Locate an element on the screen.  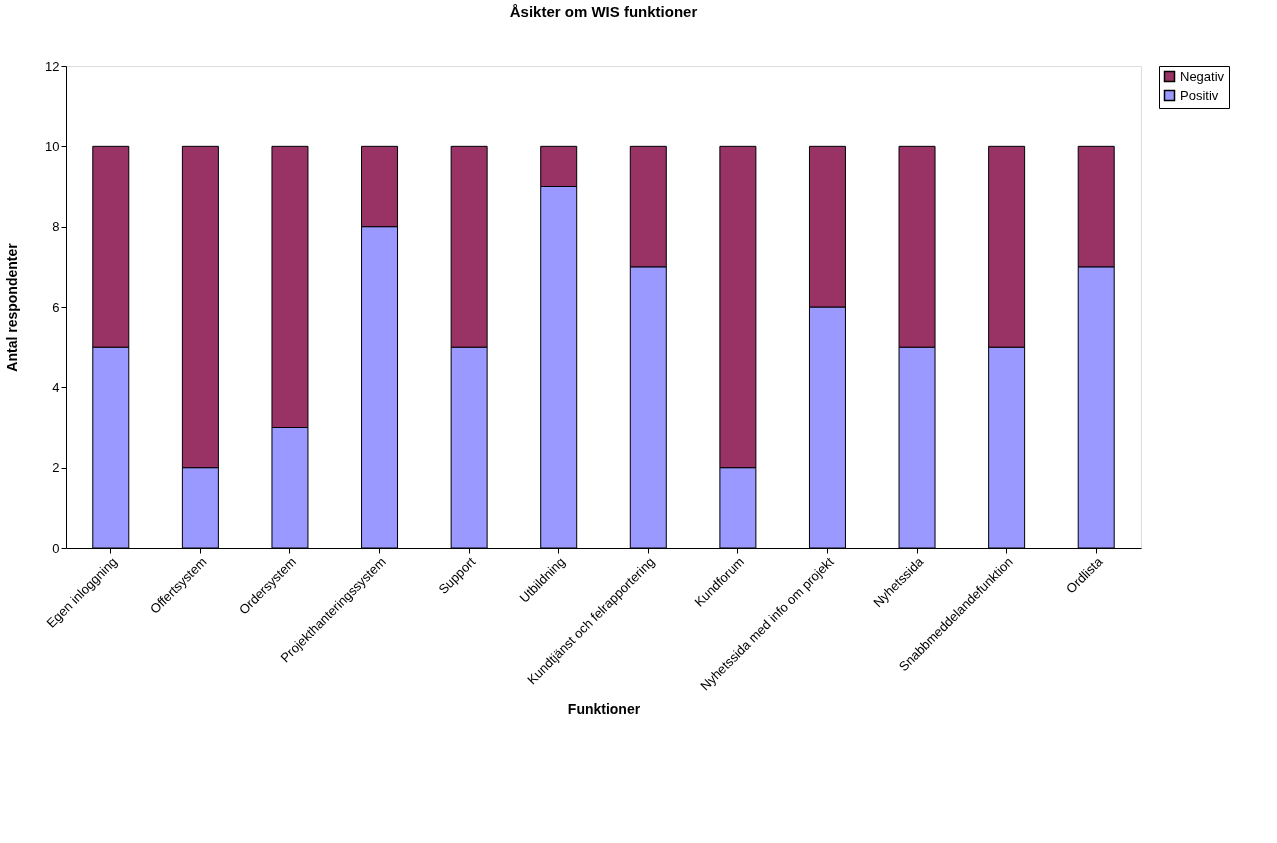
x-axis-title: Funktioner is located at coordinates (604, 709).